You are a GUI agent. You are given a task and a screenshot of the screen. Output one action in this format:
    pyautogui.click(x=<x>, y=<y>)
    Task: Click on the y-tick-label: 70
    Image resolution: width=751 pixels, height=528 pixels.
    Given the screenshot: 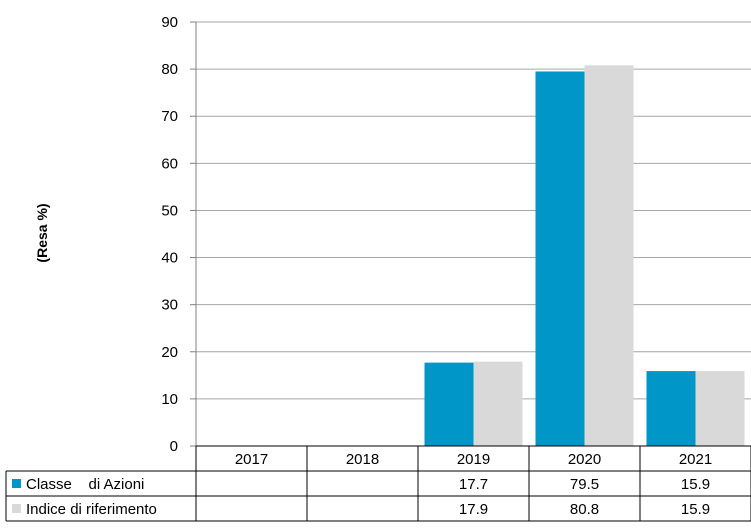 What is the action you would take?
    pyautogui.click(x=169, y=116)
    